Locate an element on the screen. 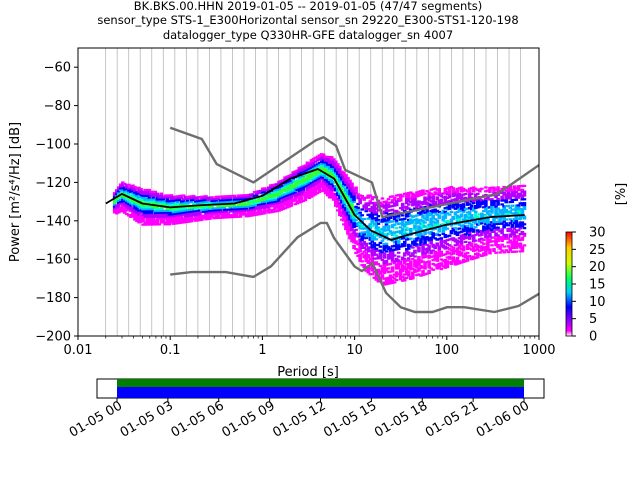  x-axis: 0.01 0.1 1 10 100 1000 is located at coordinates (310, 347).